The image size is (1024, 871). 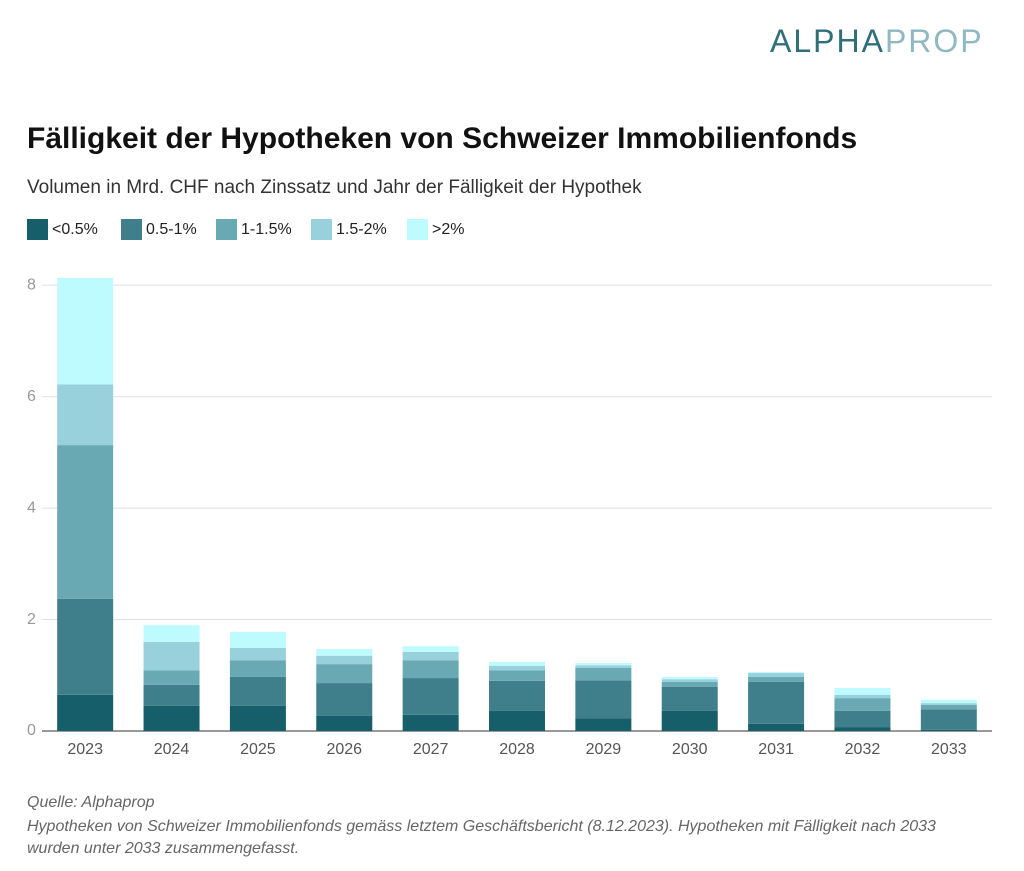 I want to click on x-tick-label: 2023, so click(x=85, y=749).